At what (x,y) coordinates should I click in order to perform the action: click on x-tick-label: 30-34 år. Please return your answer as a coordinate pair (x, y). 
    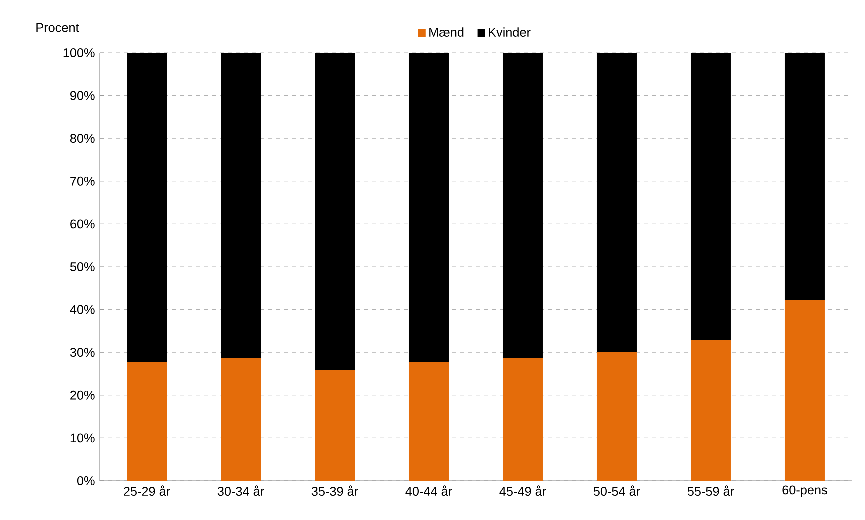
    Looking at the image, I should click on (241, 491).